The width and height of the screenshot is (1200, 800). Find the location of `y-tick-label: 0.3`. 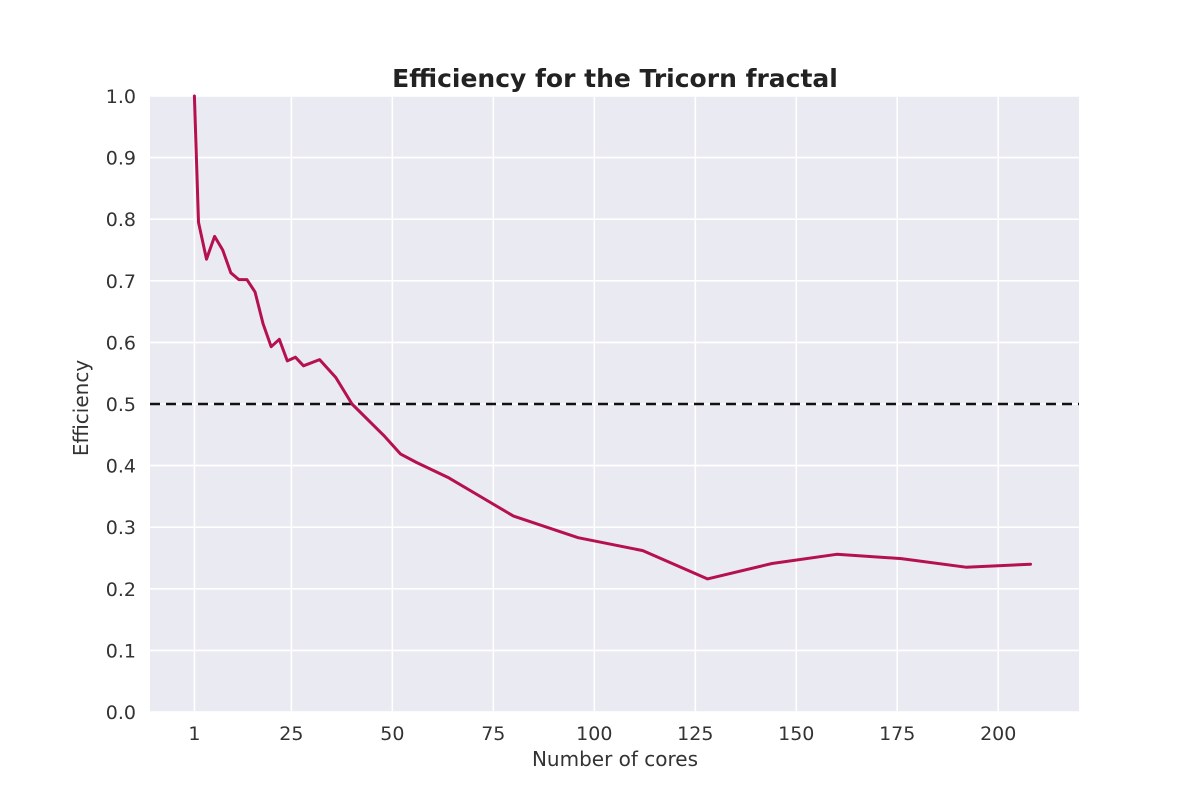

y-tick-label: 0.3 is located at coordinates (121, 528).